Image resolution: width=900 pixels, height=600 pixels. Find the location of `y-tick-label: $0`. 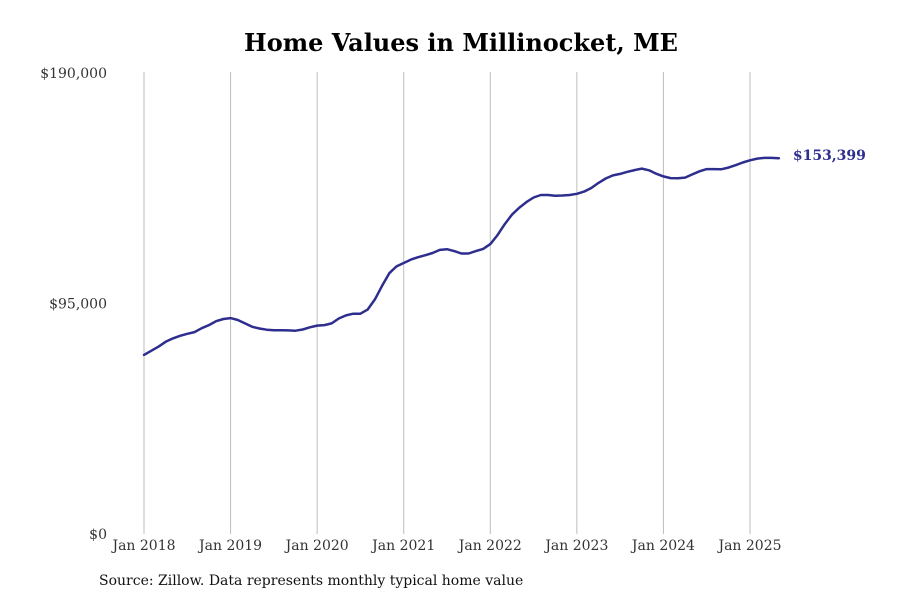

y-tick-label: $0 is located at coordinates (98, 535).